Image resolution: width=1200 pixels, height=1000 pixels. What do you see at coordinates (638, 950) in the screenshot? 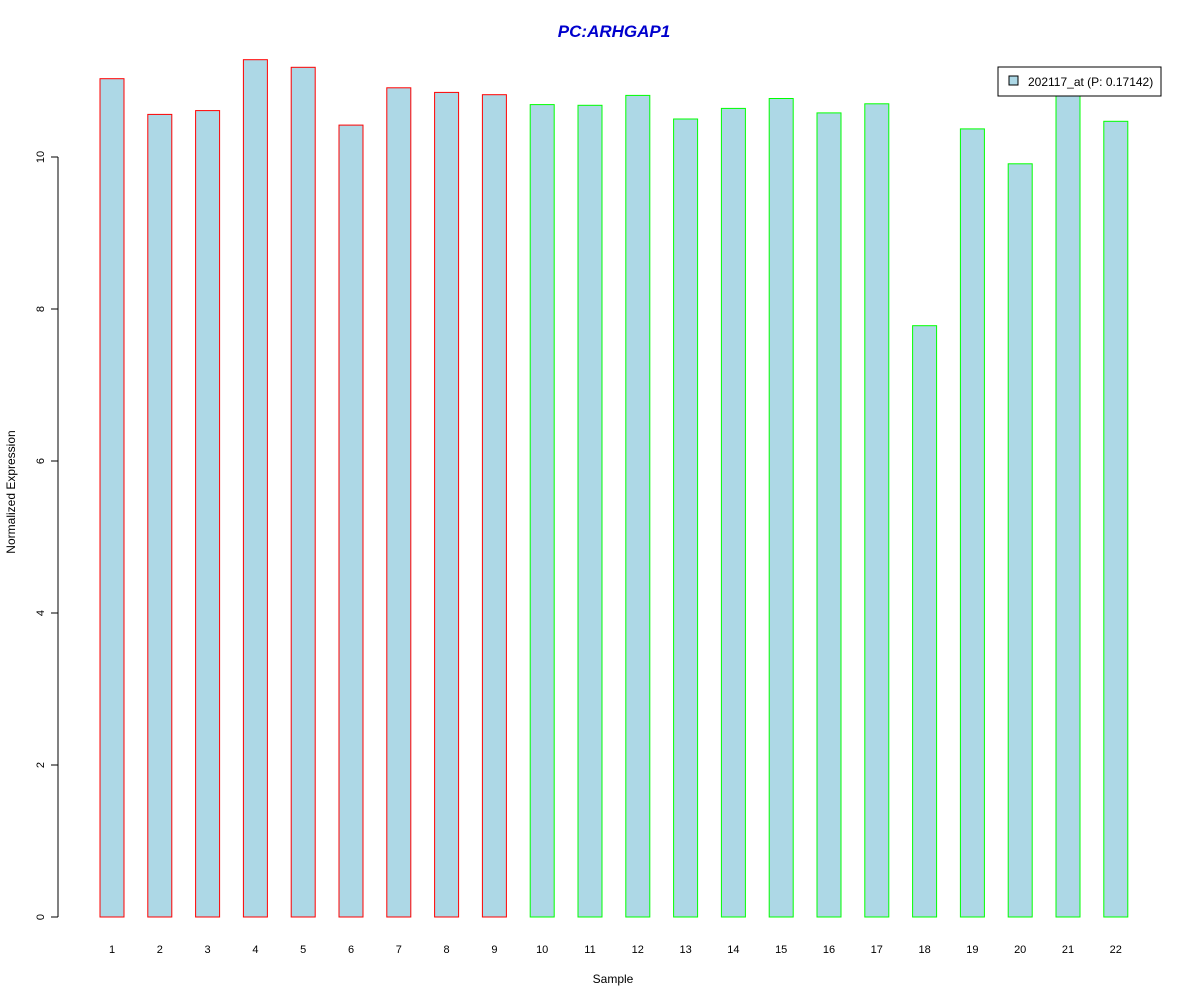
I see `x-tick-label: 12` at bounding box center [638, 950].